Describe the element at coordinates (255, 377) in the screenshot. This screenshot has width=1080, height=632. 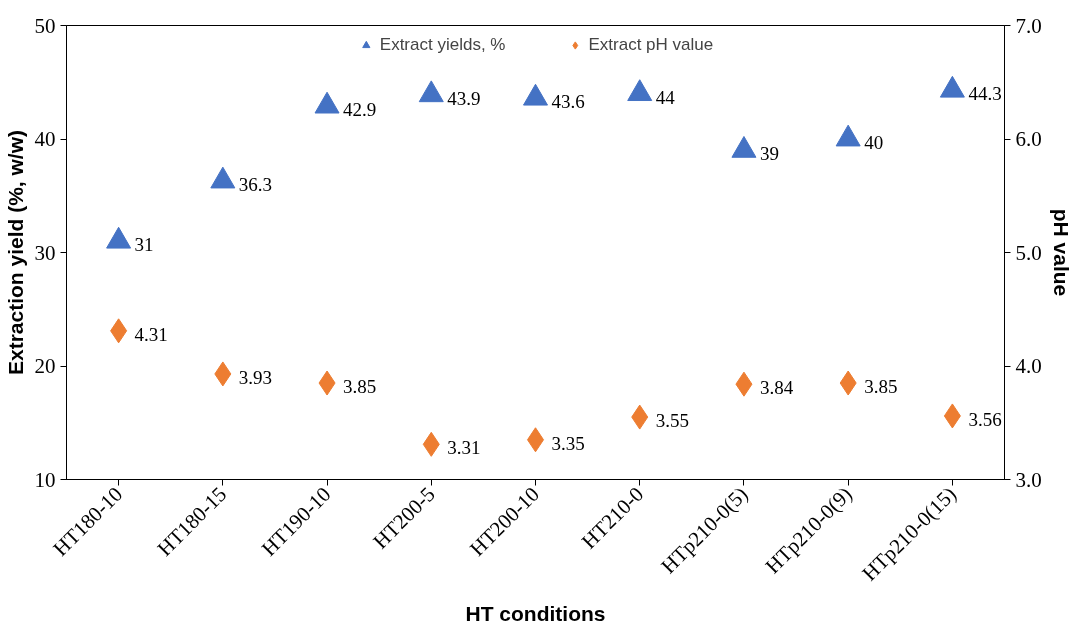
I see `data-label: 3.93` at that location.